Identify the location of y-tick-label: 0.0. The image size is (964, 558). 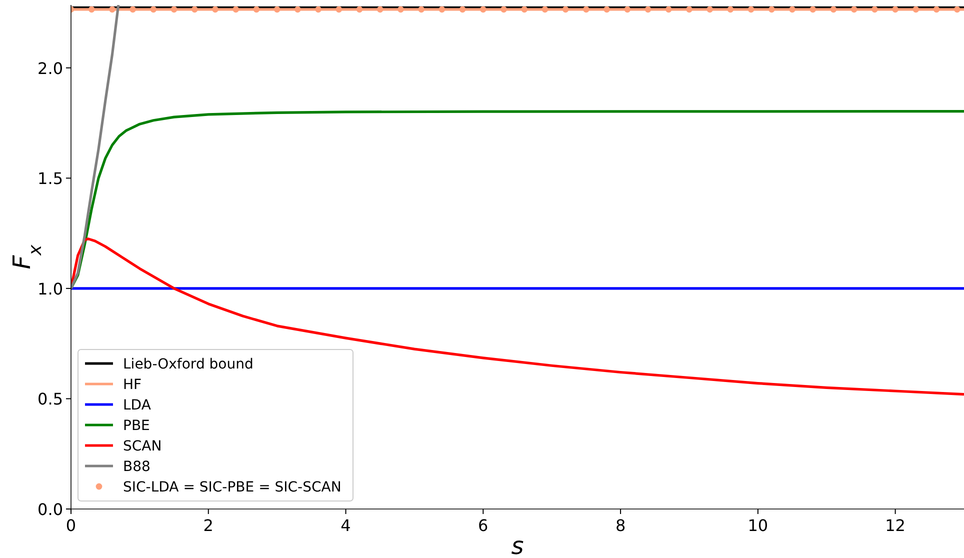
(50, 509).